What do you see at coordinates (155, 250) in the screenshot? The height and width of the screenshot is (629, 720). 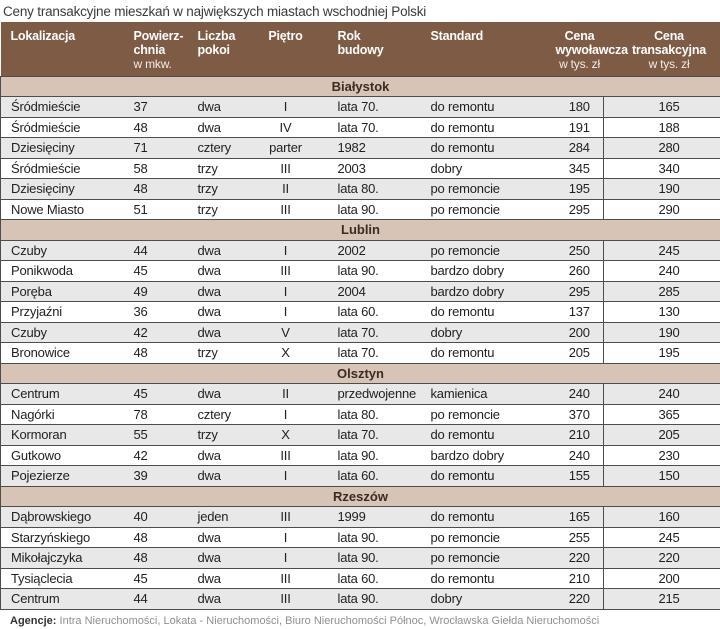 I see `cell-powierzchnia: 44` at bounding box center [155, 250].